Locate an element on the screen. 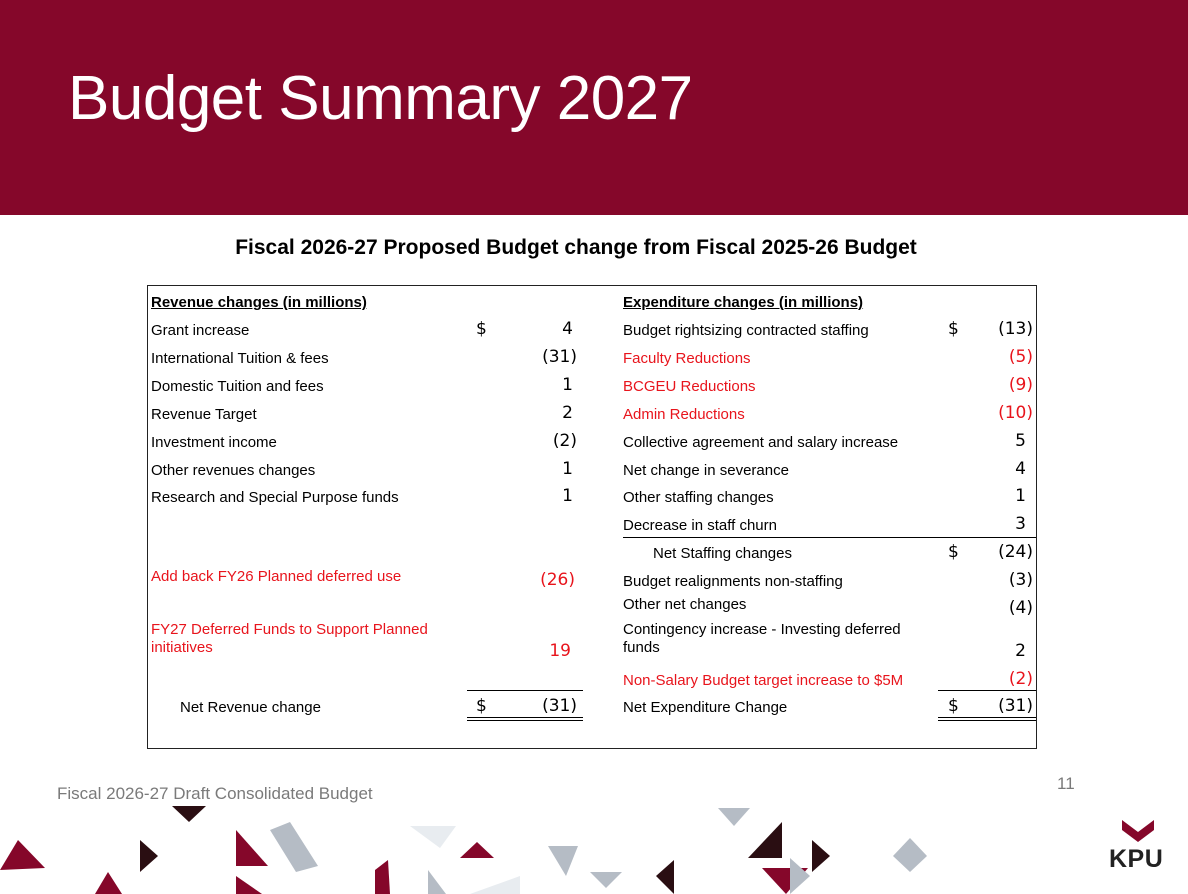  expenditure-total-value: (31) is located at coordinates (1015, 706).